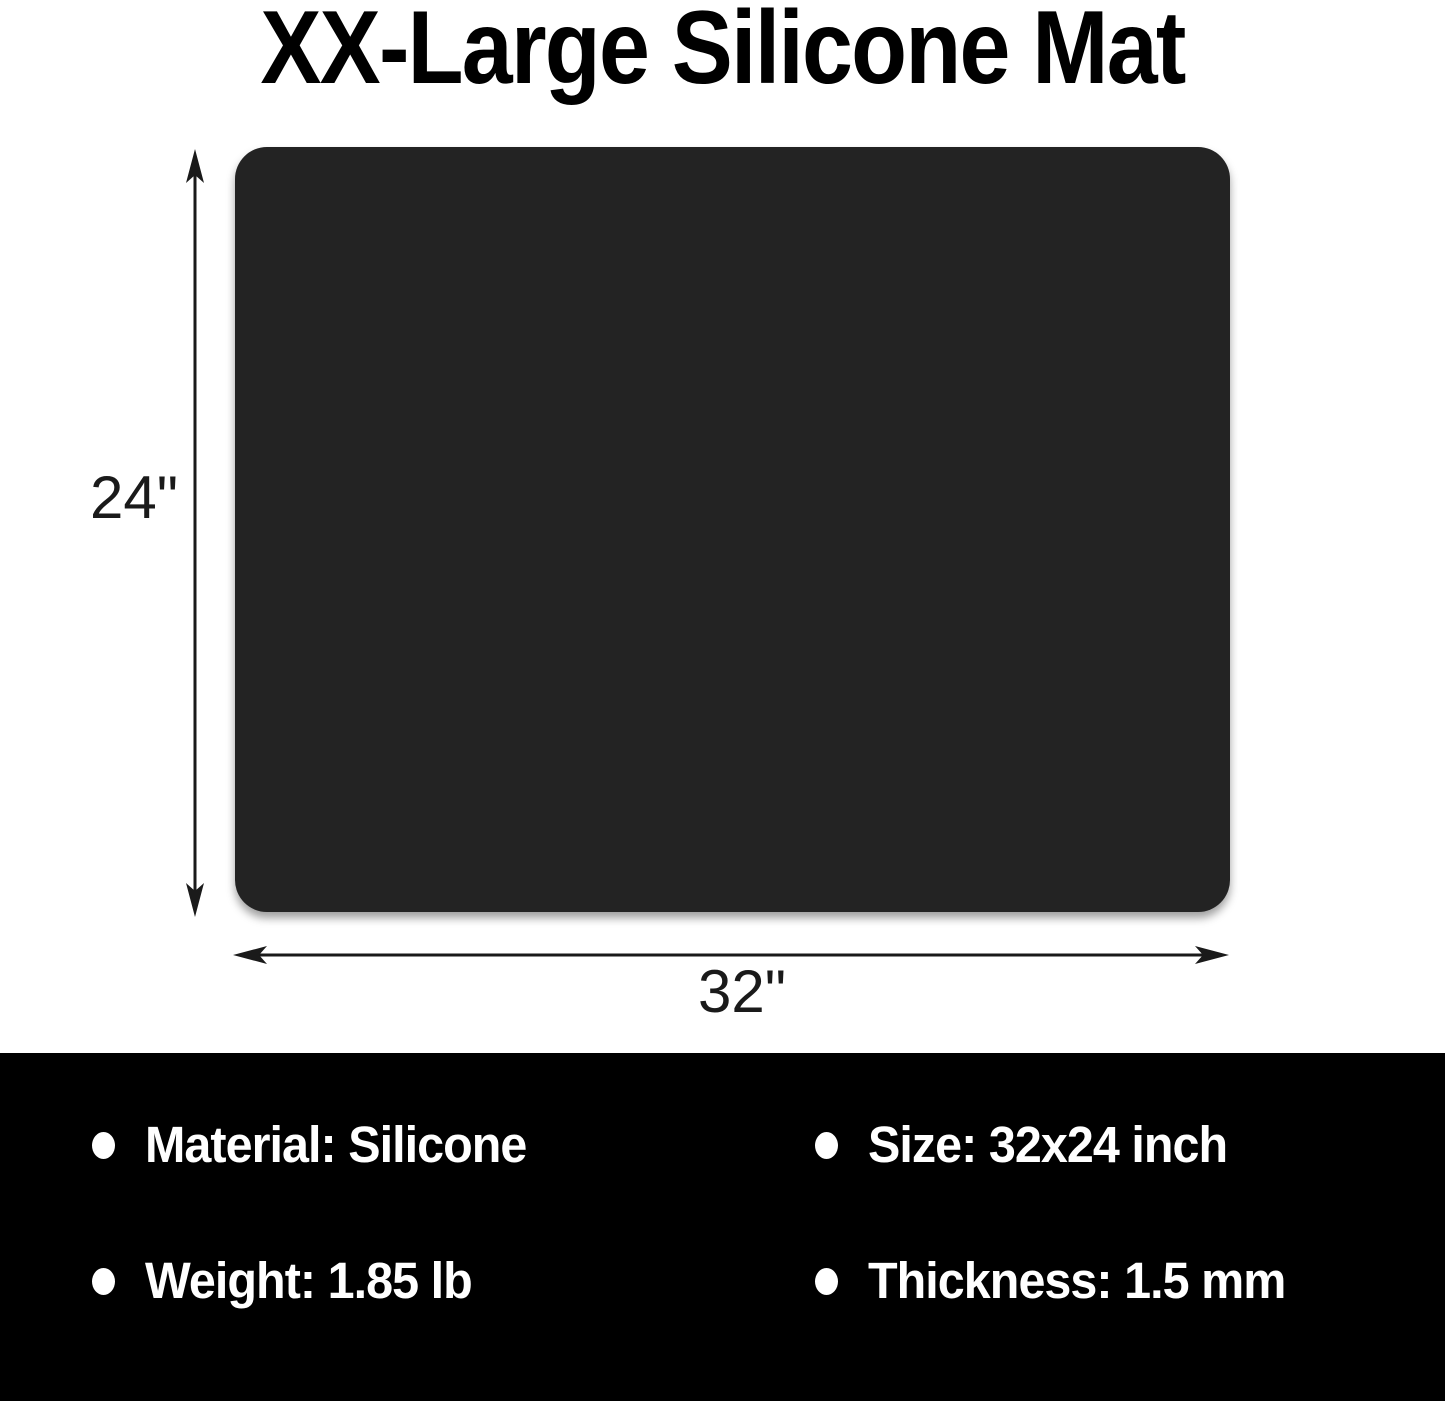  I want to click on spec-item-material: Material: Silicone, so click(361, 1144).